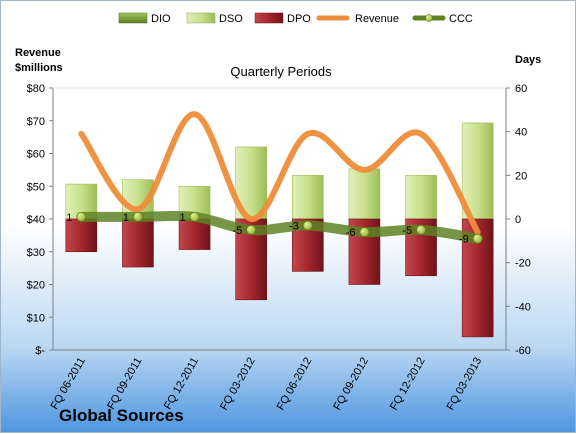  Describe the element at coordinates (521, 133) in the screenshot. I see `right-axis-tick-label: 40` at that location.